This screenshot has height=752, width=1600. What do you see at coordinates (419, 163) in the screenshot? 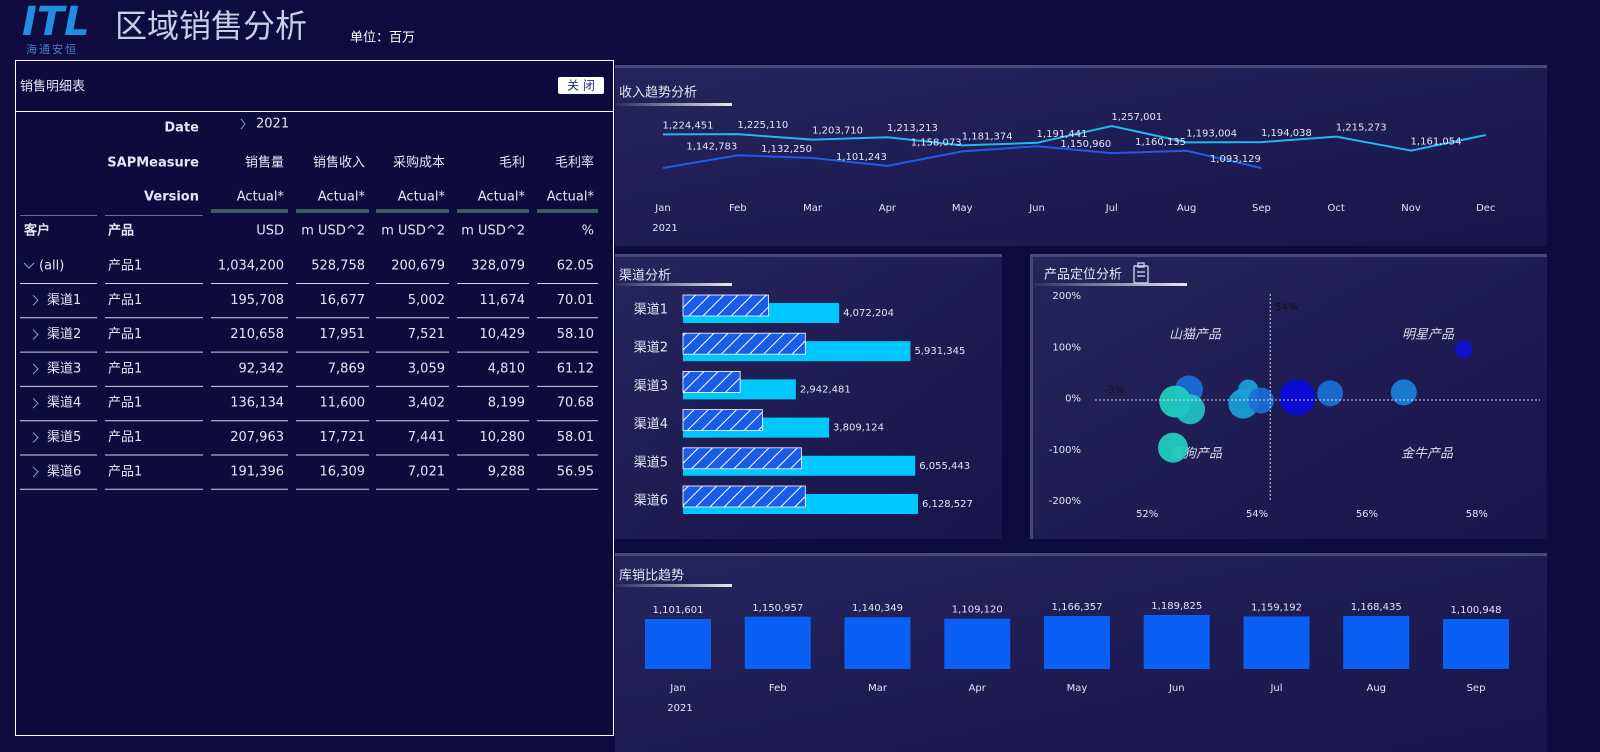
I see `measure-header: 采购成本` at bounding box center [419, 163].